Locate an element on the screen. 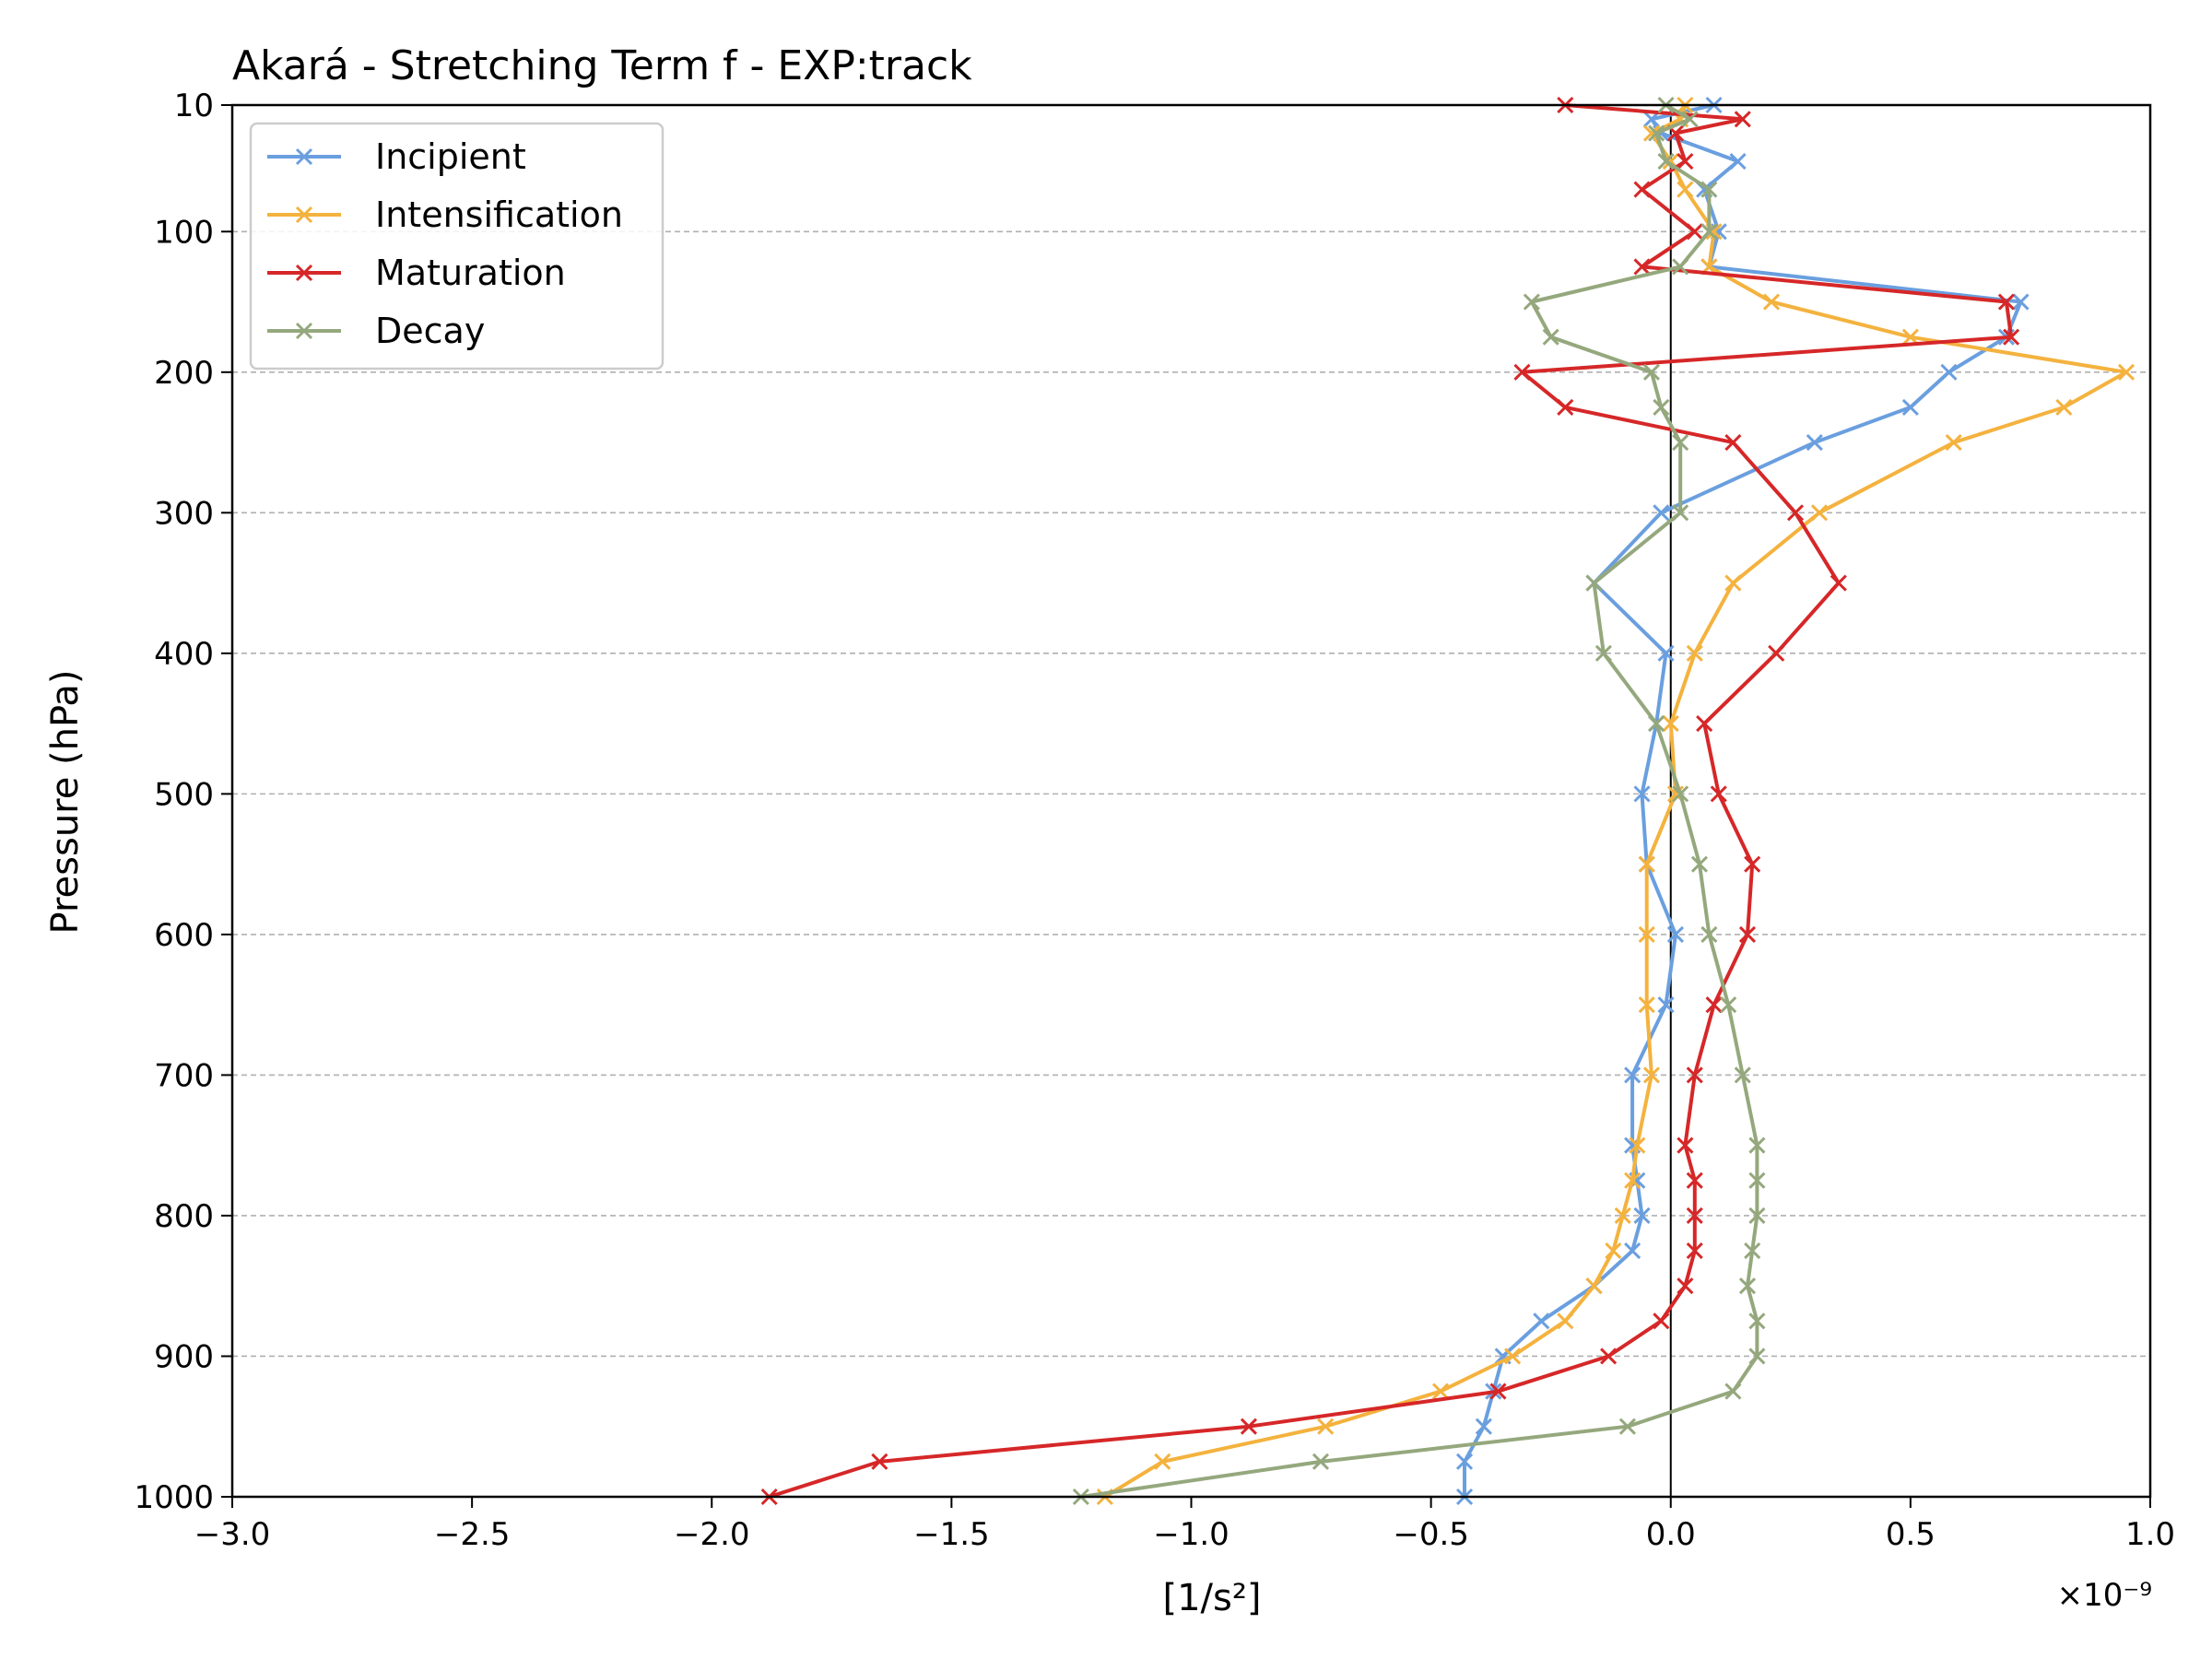 This screenshot has width=2212, height=1659. legend-label: Maturation is located at coordinates (470, 273).